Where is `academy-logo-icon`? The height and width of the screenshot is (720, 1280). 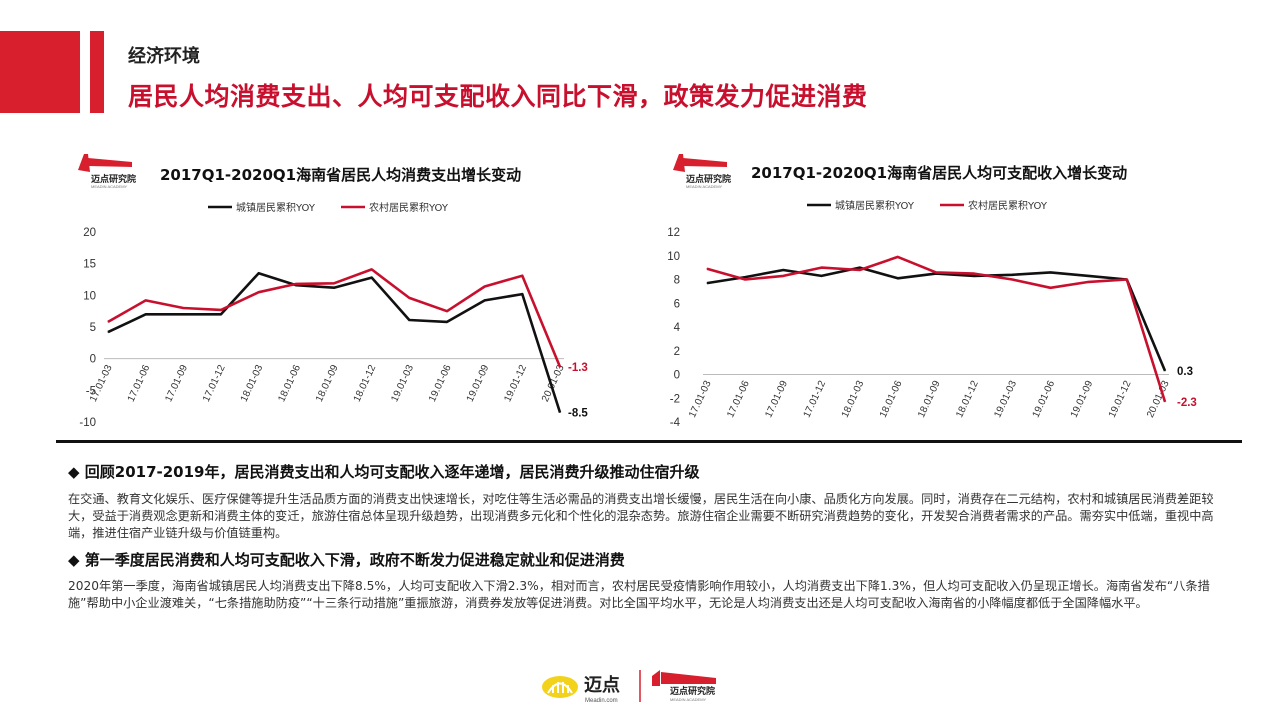 academy-logo-icon is located at coordinates (684, 678).